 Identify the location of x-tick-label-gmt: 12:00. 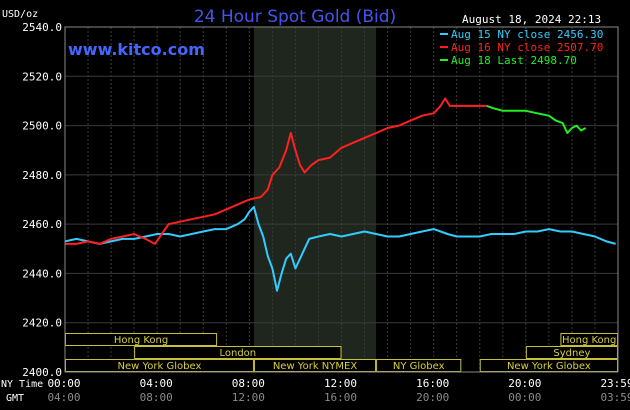
(248, 397).